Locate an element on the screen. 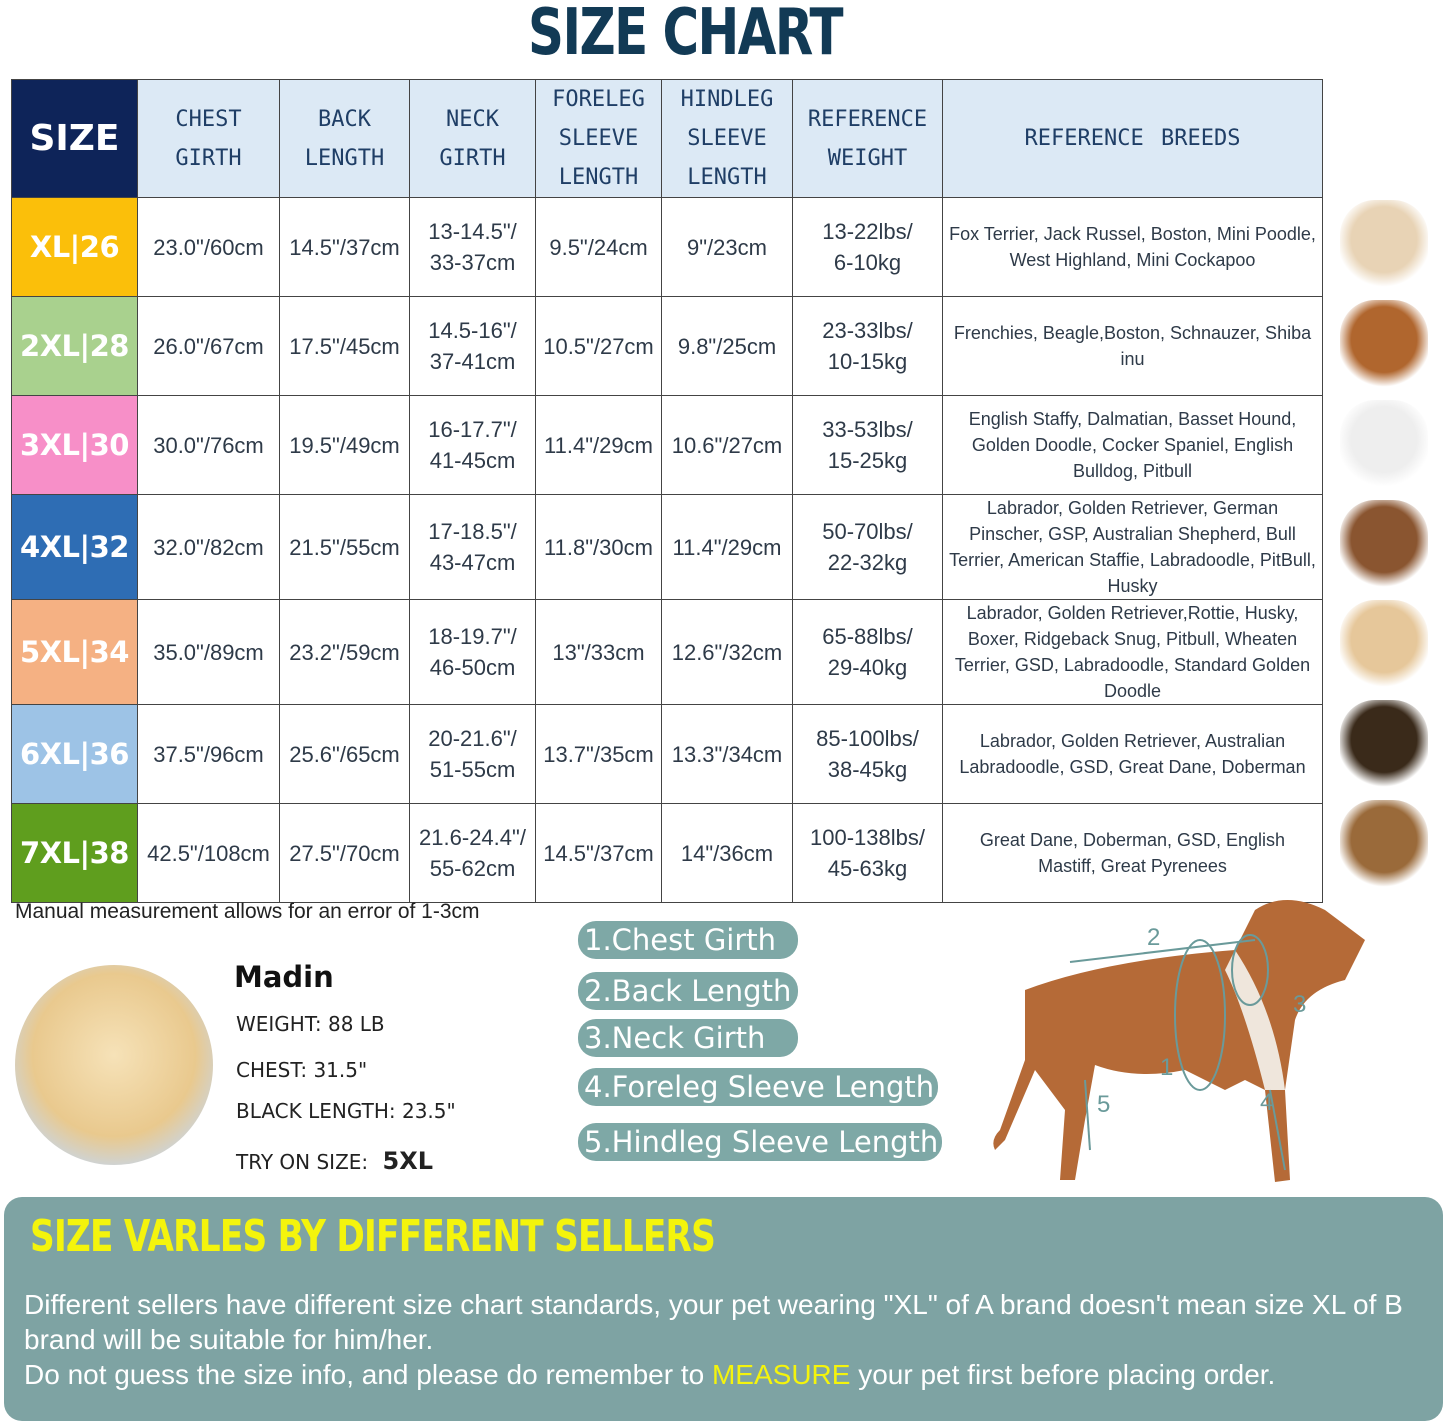 The width and height of the screenshot is (1445, 1423). example-weight: WEIGHT: 88 LB is located at coordinates (310, 1024).